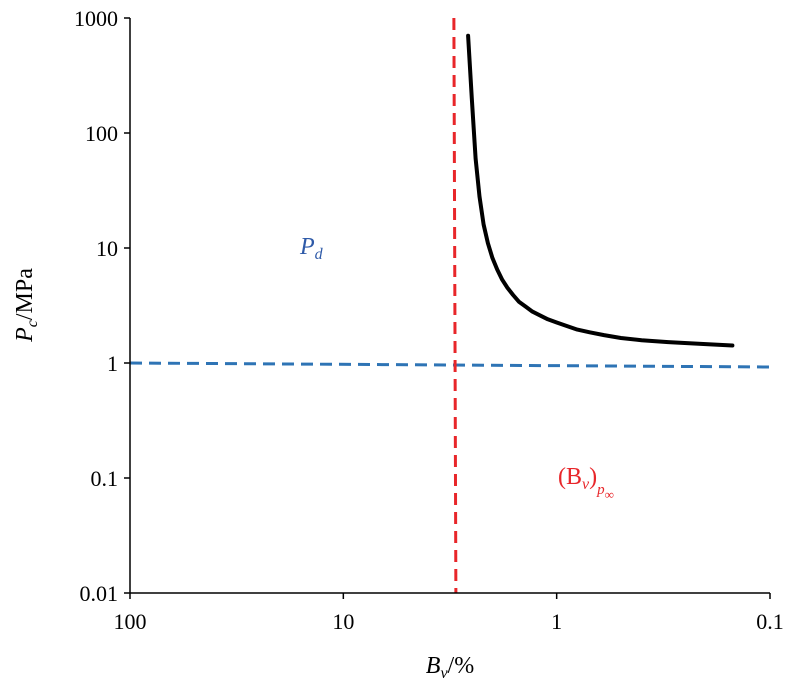 The image size is (800, 683). I want to click on y-axis-title: Pc/MPa, so click(26, 305).